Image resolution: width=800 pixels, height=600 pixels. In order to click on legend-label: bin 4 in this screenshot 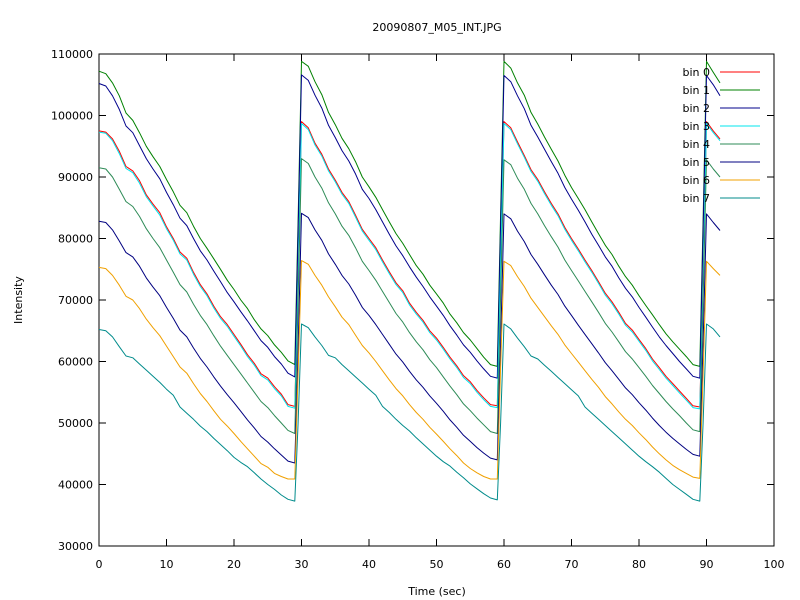, I will do `click(696, 144)`.